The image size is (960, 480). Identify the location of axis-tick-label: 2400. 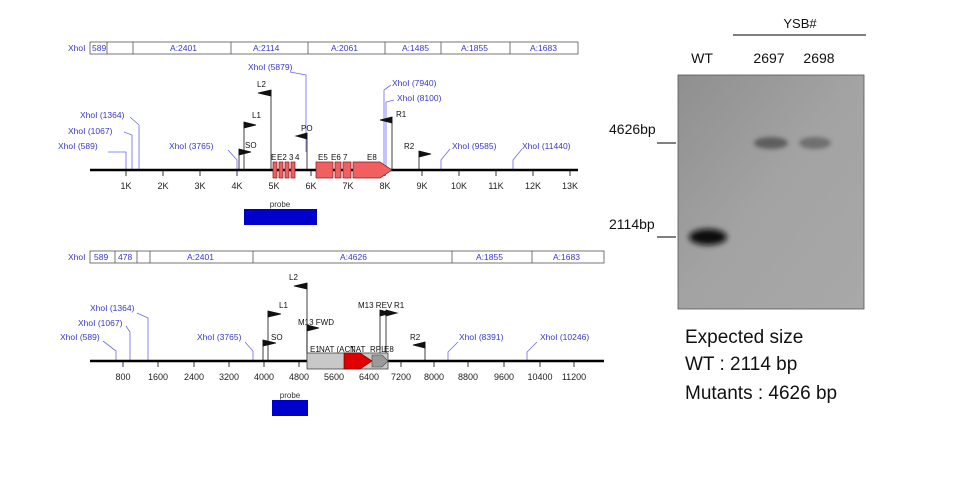
(194, 377).